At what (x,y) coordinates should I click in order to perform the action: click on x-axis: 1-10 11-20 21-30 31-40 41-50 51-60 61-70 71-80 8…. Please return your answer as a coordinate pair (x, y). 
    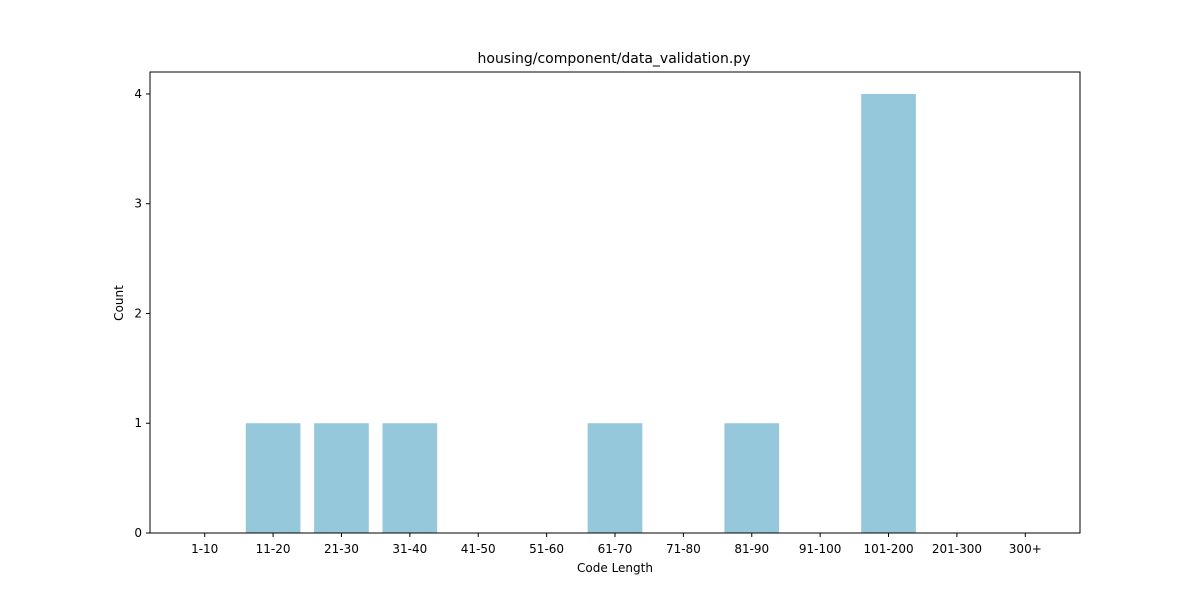
    Looking at the image, I should click on (616, 544).